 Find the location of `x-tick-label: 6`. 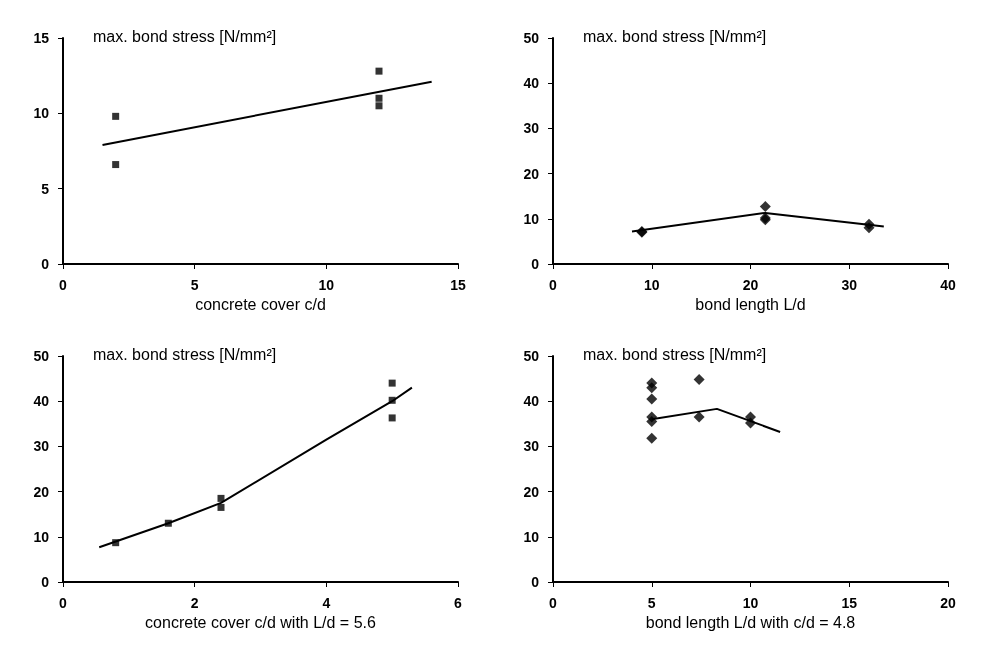

x-tick-label: 6 is located at coordinates (458, 603).